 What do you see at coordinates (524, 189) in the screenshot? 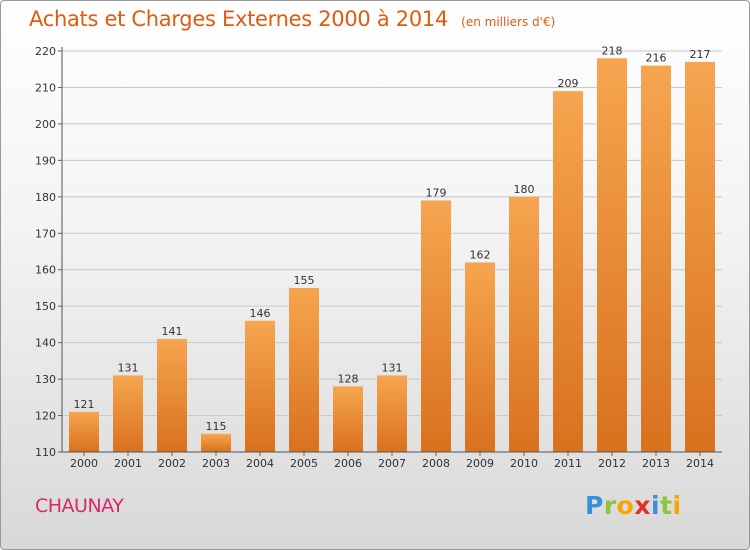
I see `value-label: 180` at bounding box center [524, 189].